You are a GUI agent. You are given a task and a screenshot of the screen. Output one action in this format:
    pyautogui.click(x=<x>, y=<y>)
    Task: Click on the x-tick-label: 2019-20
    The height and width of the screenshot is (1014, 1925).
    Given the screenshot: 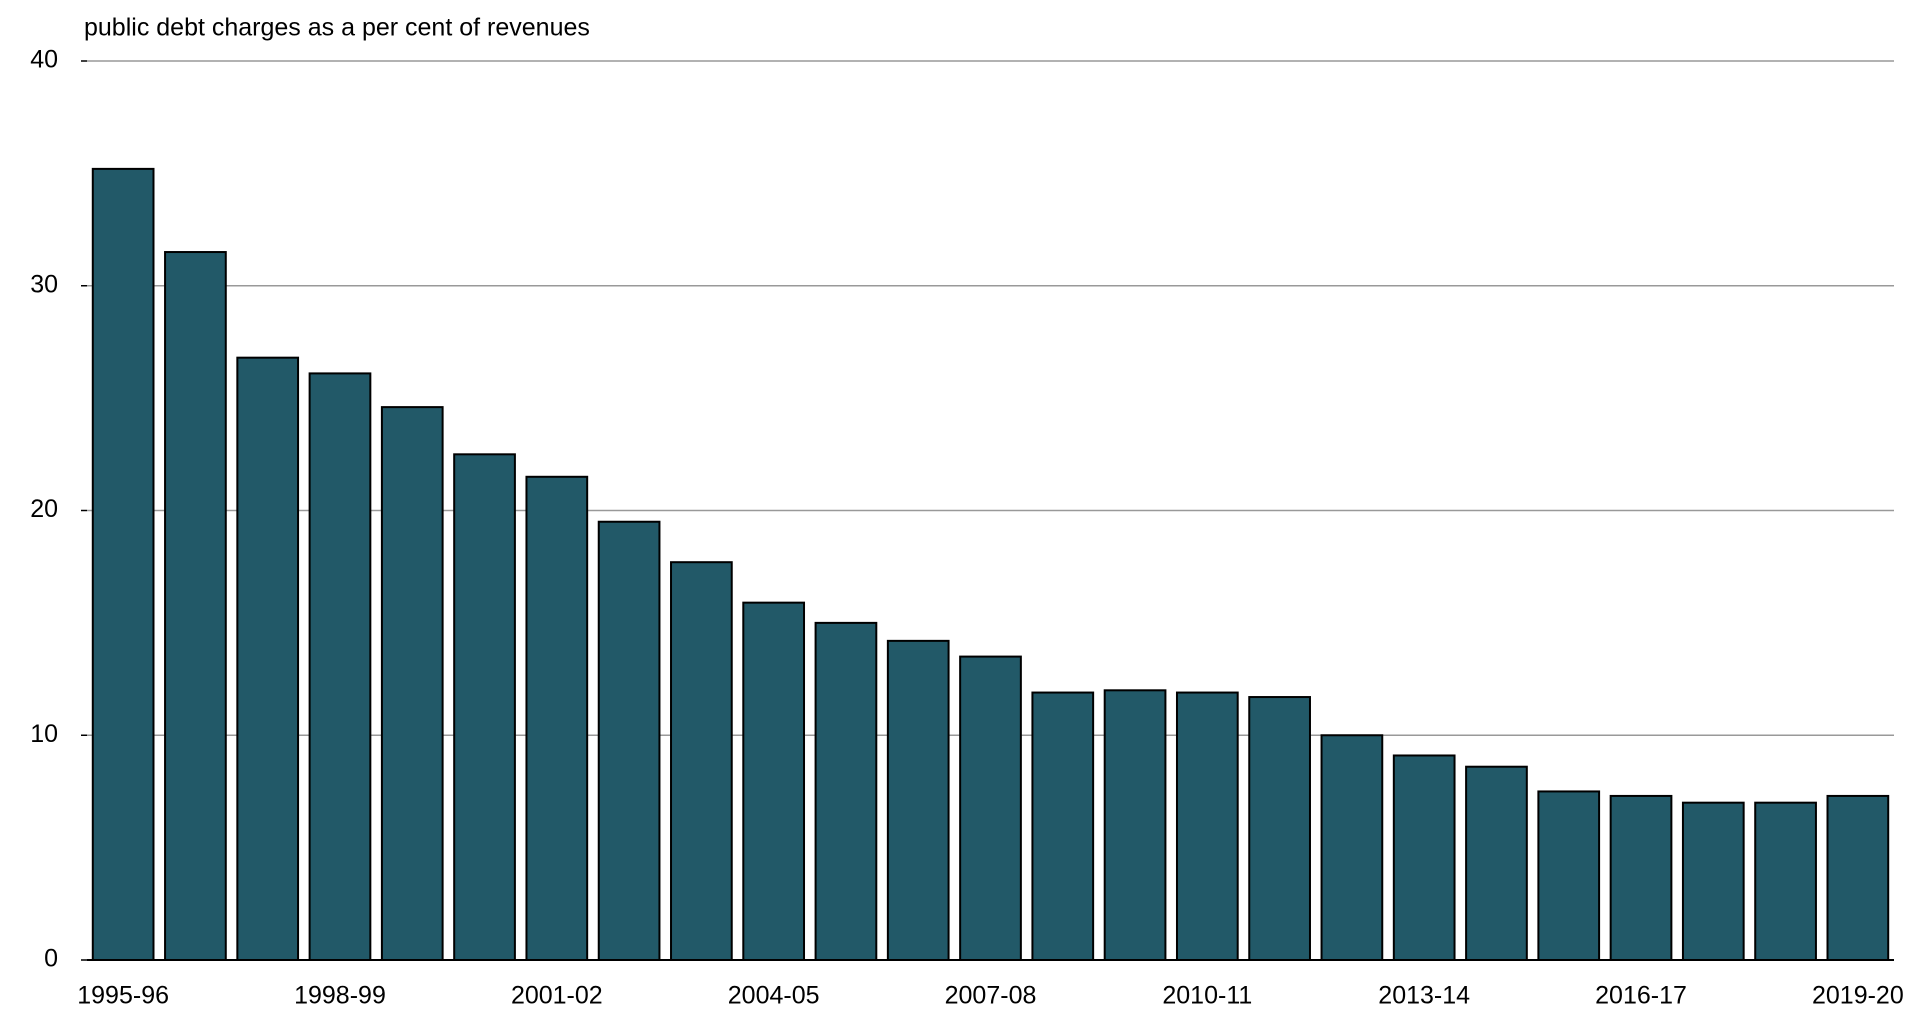 What is the action you would take?
    pyautogui.click(x=1858, y=996)
    